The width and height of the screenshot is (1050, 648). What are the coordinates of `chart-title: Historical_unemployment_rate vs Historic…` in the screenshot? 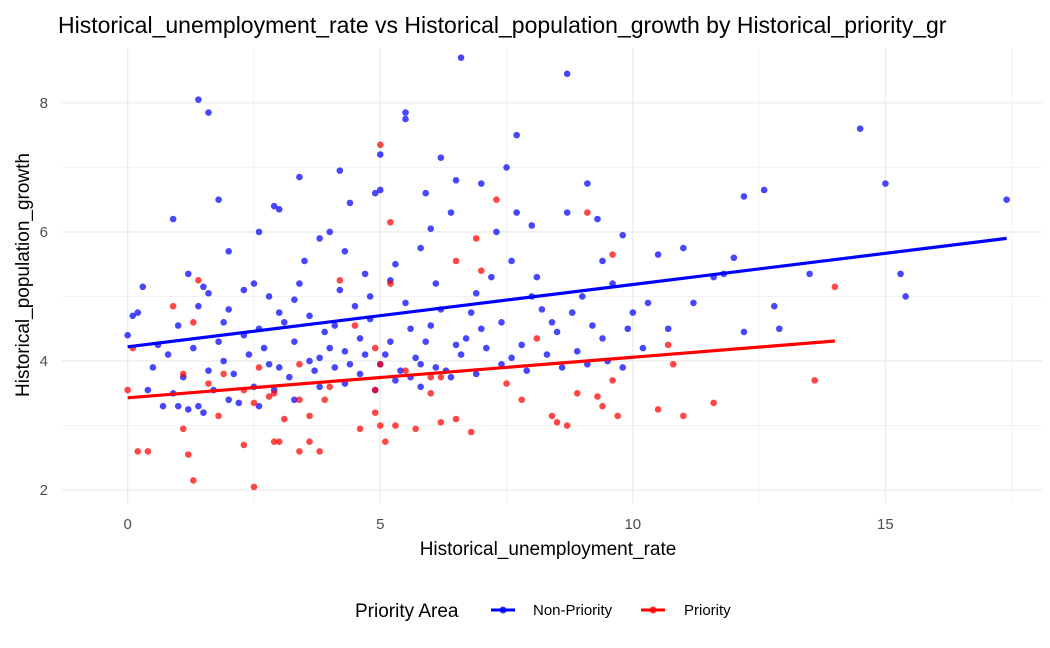 It's located at (502, 25).